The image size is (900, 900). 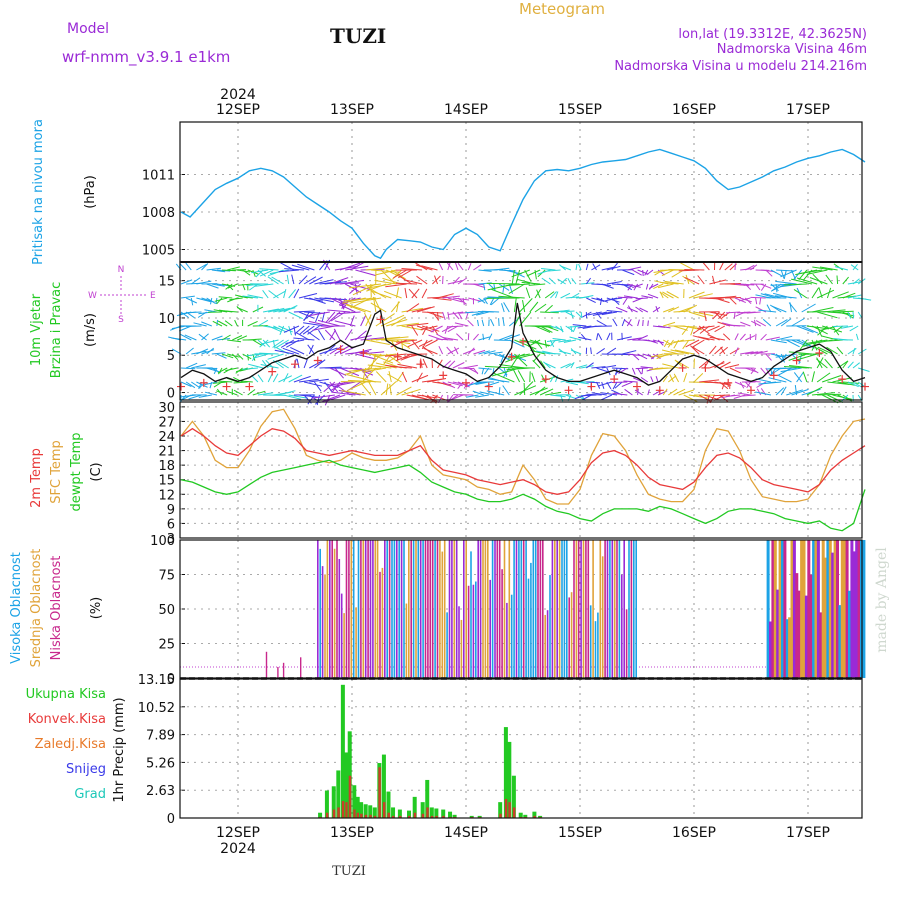 I want to click on sfc-temp-line, so click(x=523, y=456).